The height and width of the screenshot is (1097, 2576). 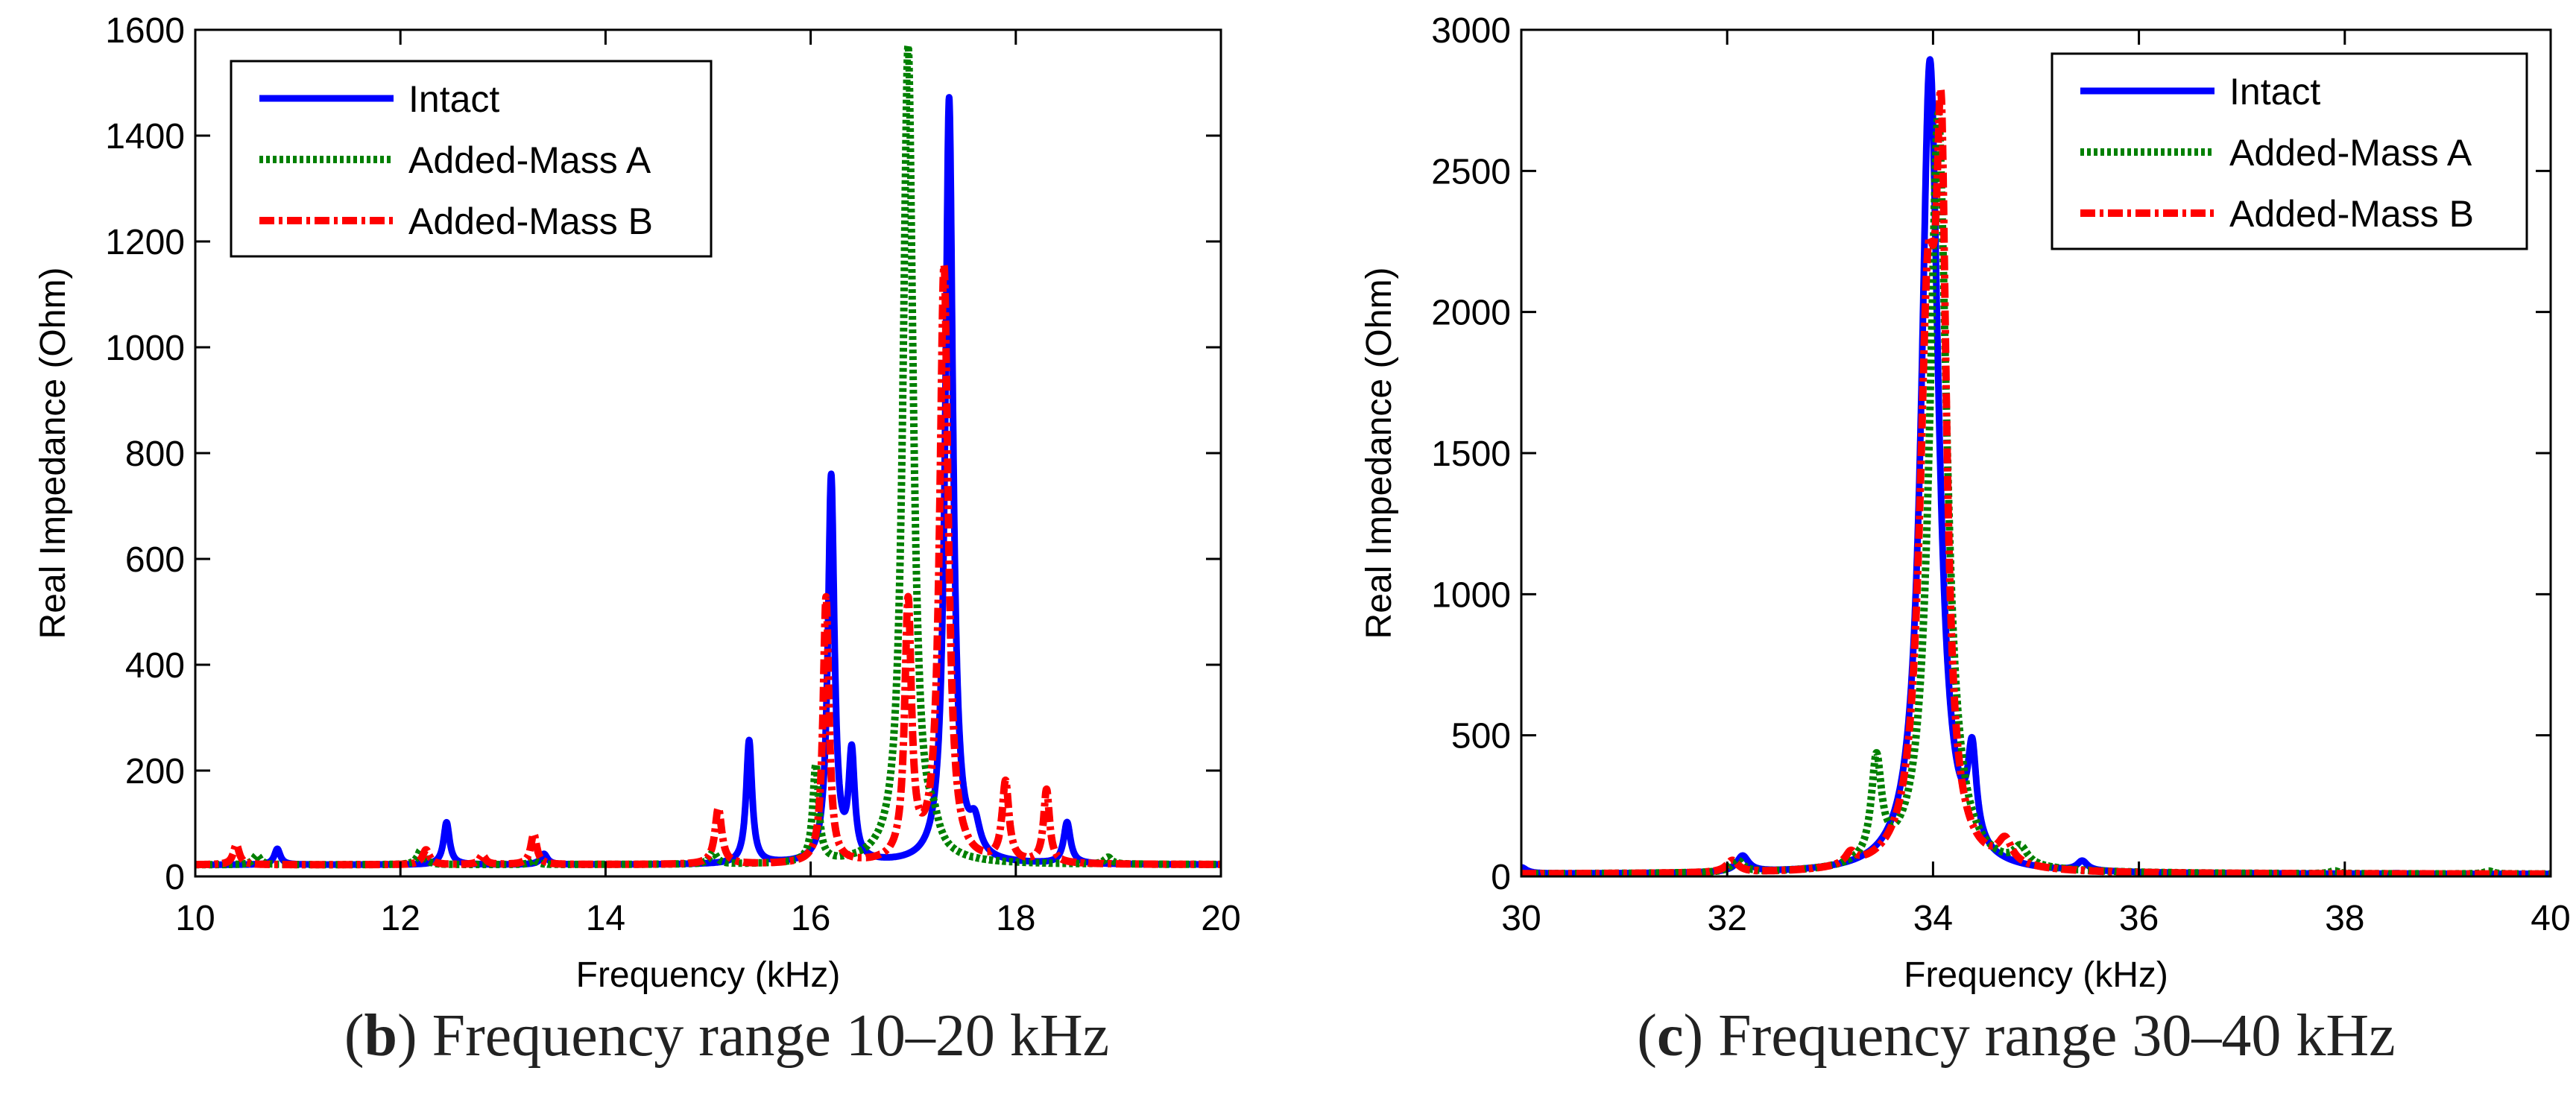 What do you see at coordinates (605, 919) in the screenshot?
I see `x-tick-label: 14` at bounding box center [605, 919].